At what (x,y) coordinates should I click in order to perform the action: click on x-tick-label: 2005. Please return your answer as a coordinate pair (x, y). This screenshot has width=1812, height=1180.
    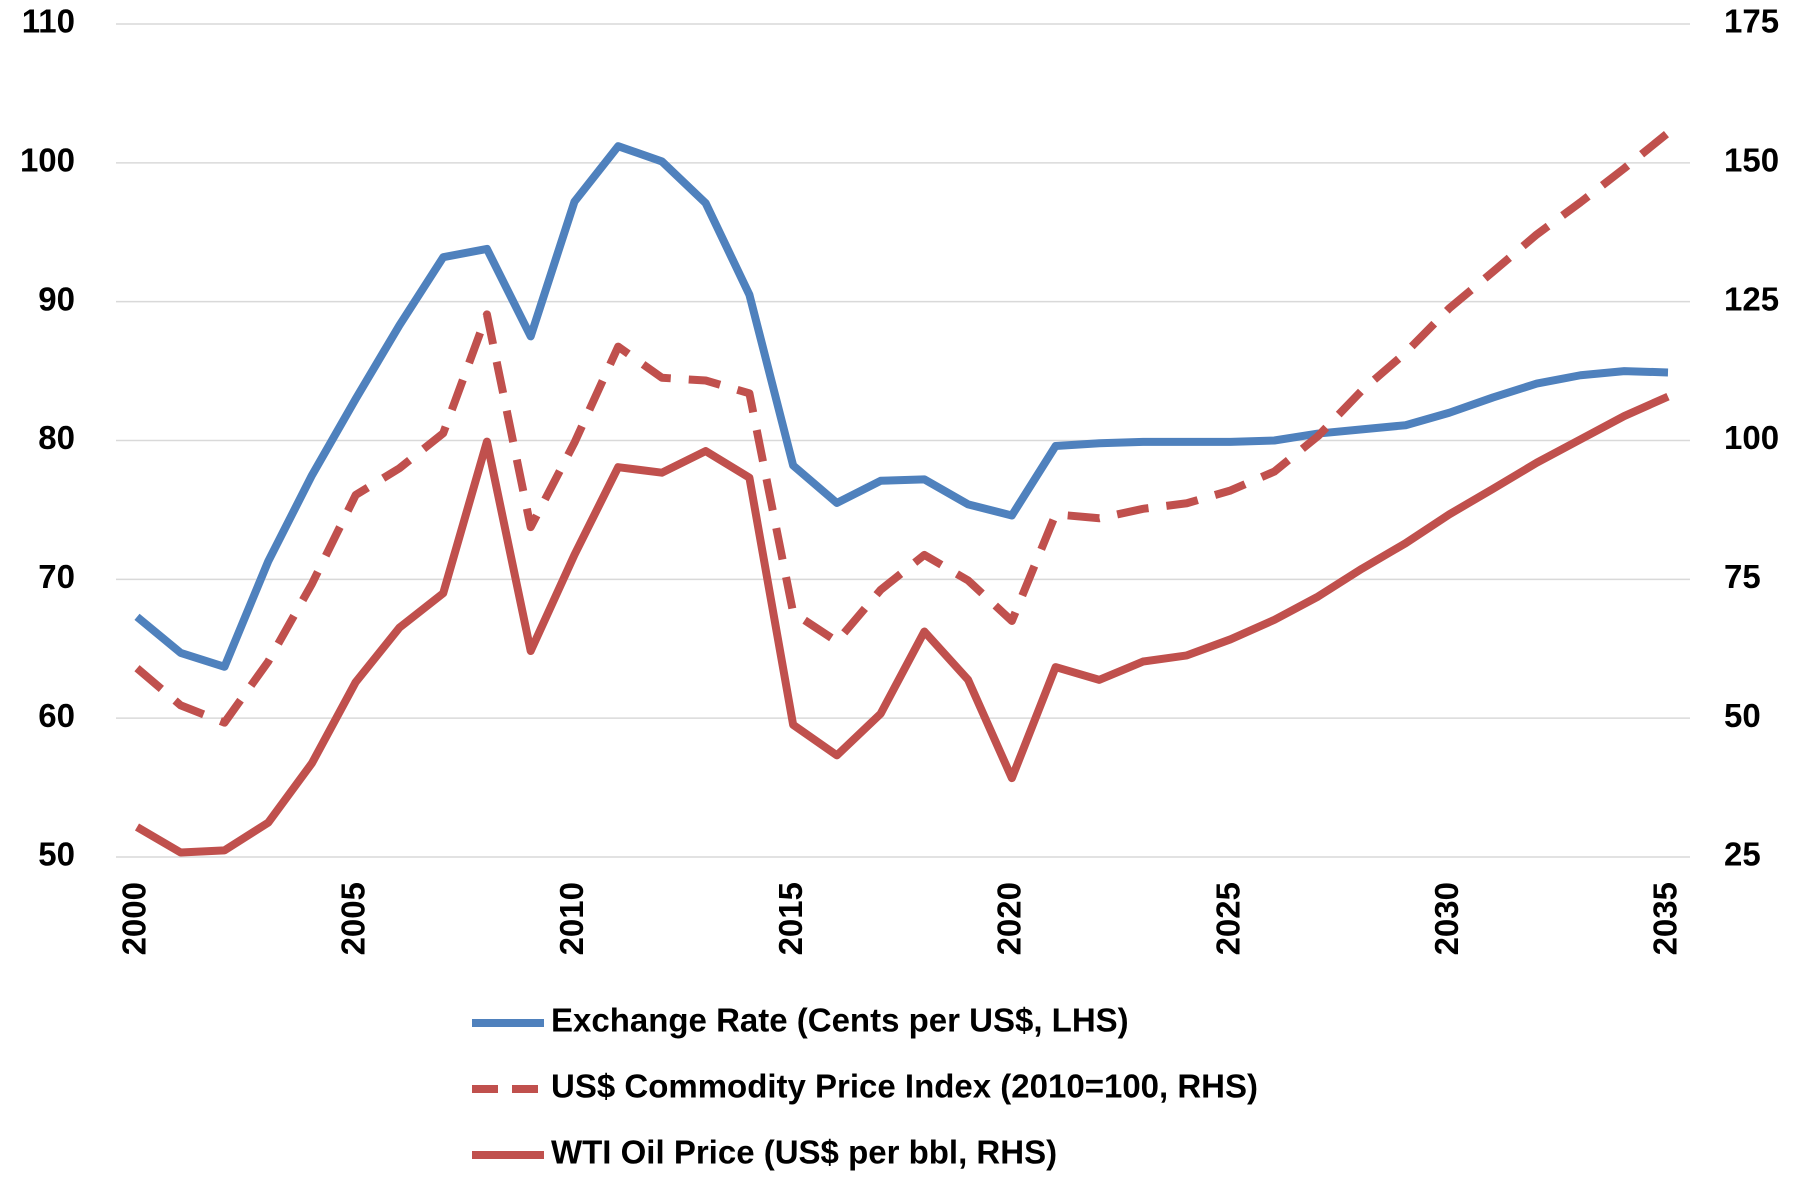
    Looking at the image, I should click on (352, 918).